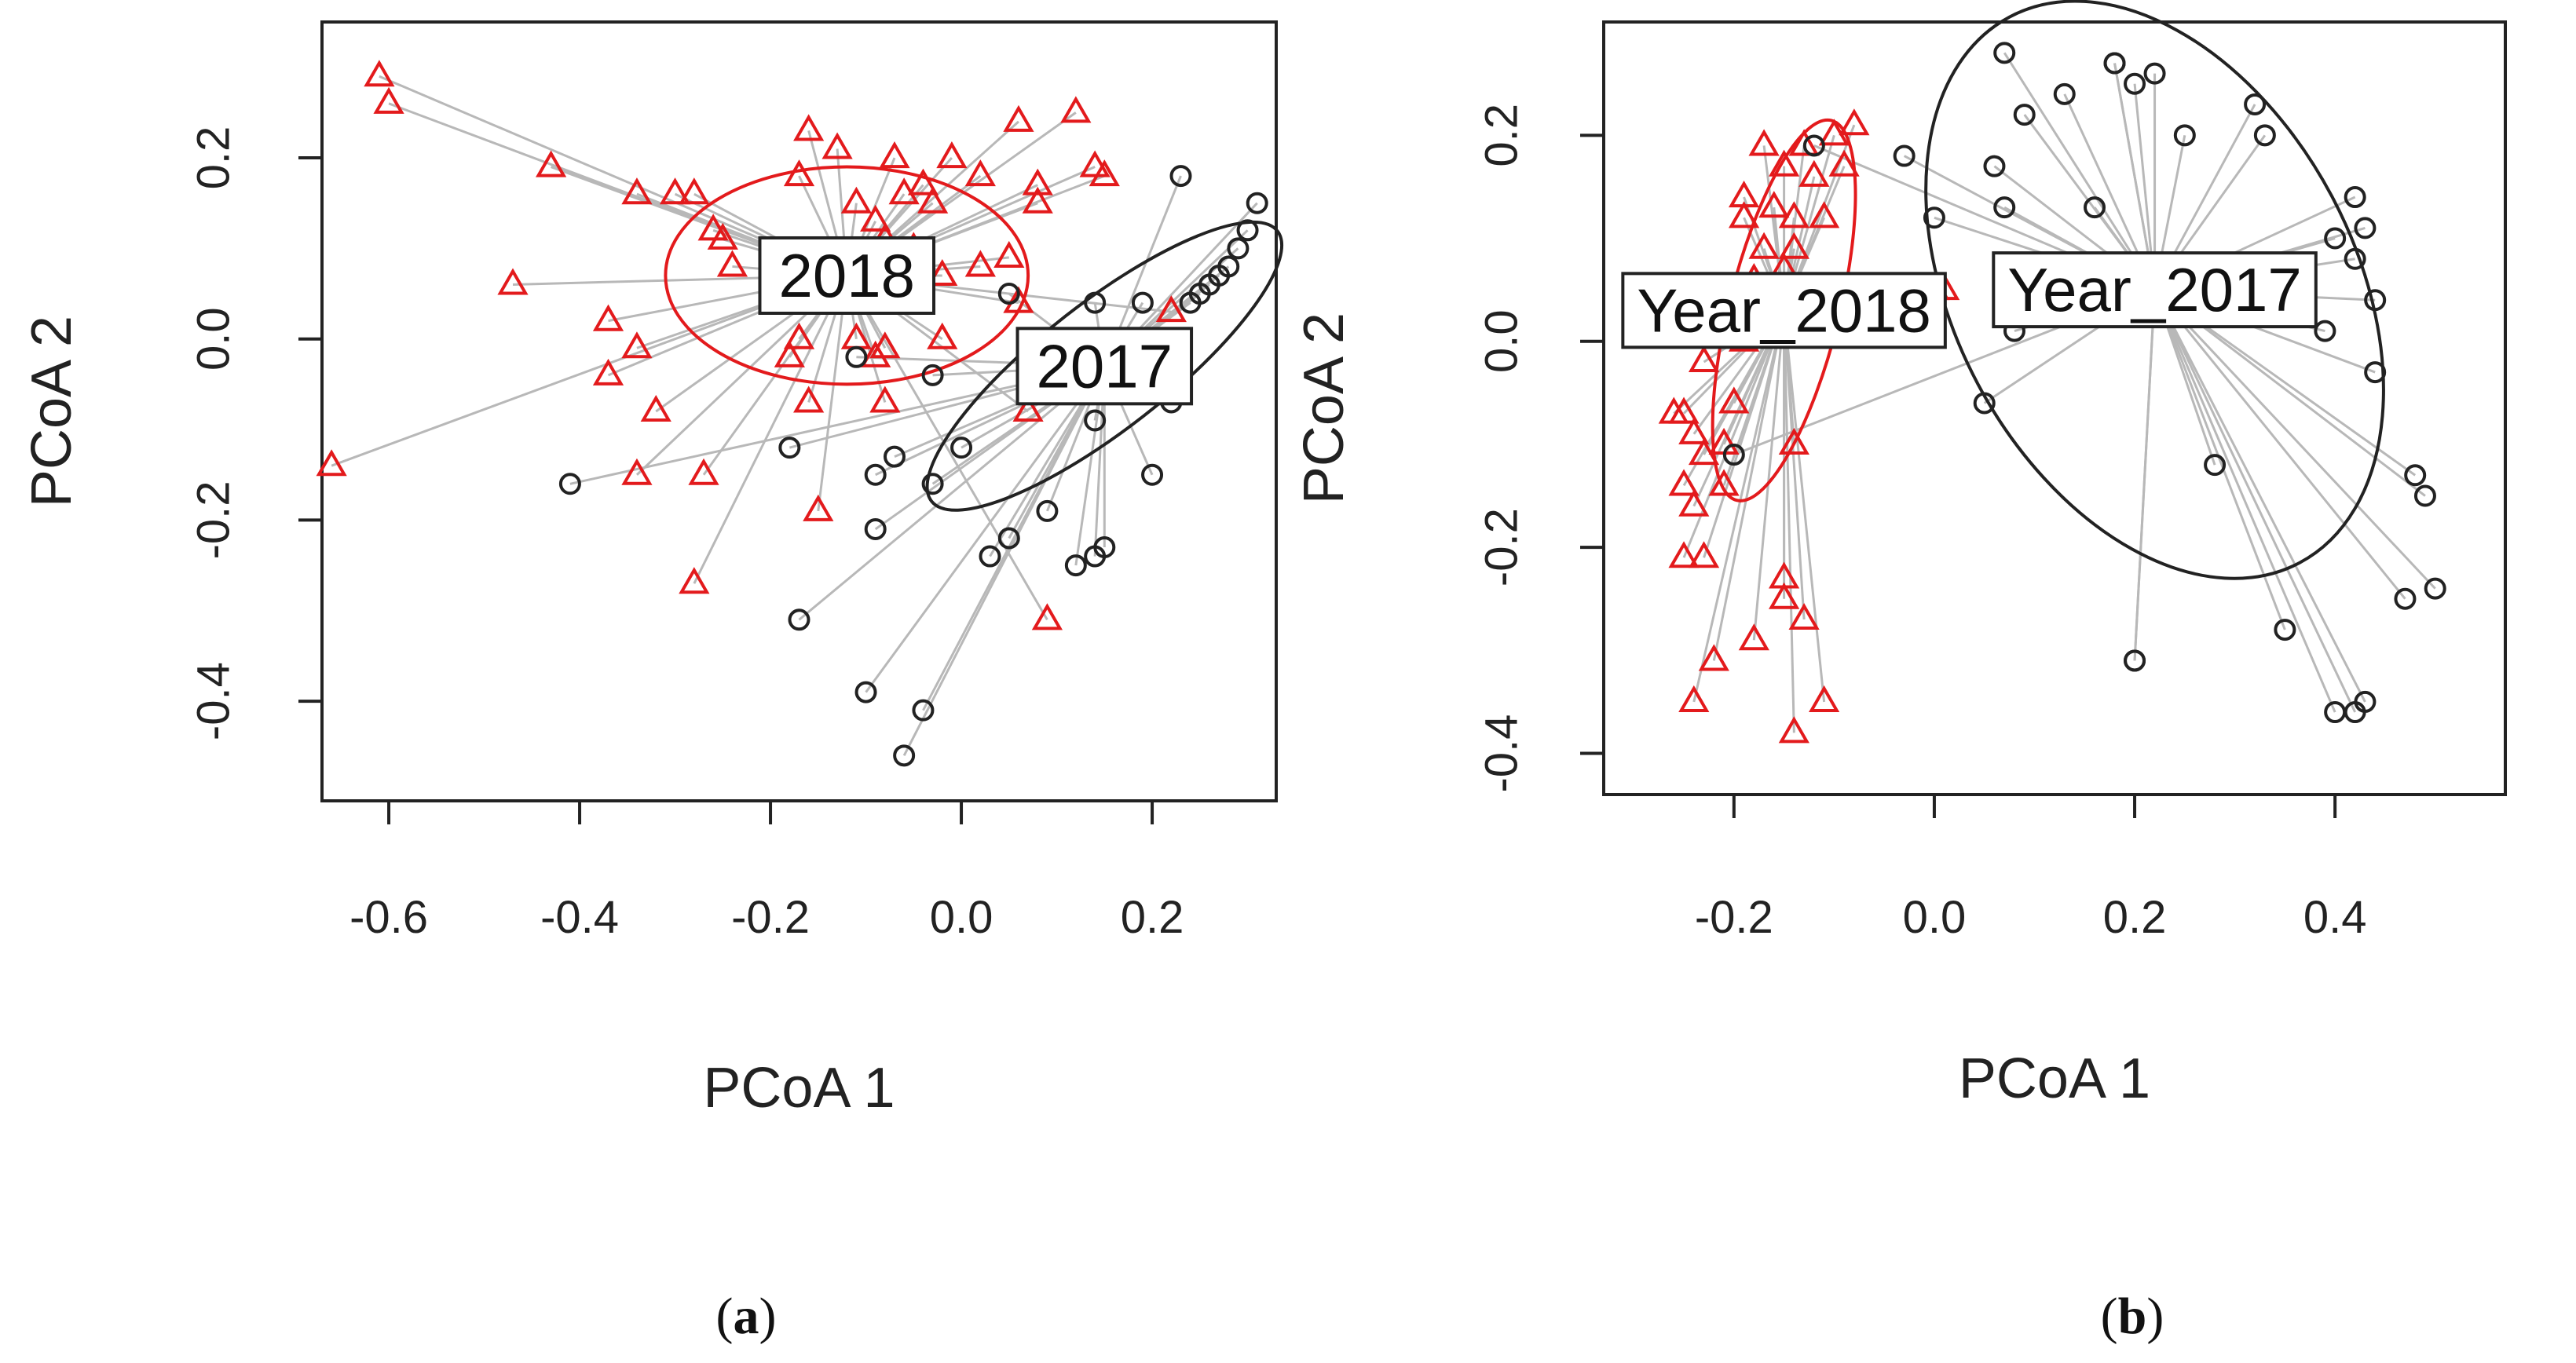 The height and width of the screenshot is (1363, 2576). What do you see at coordinates (1502, 341) in the screenshot?
I see `panel-b-y-tick-label: 0.0` at bounding box center [1502, 341].